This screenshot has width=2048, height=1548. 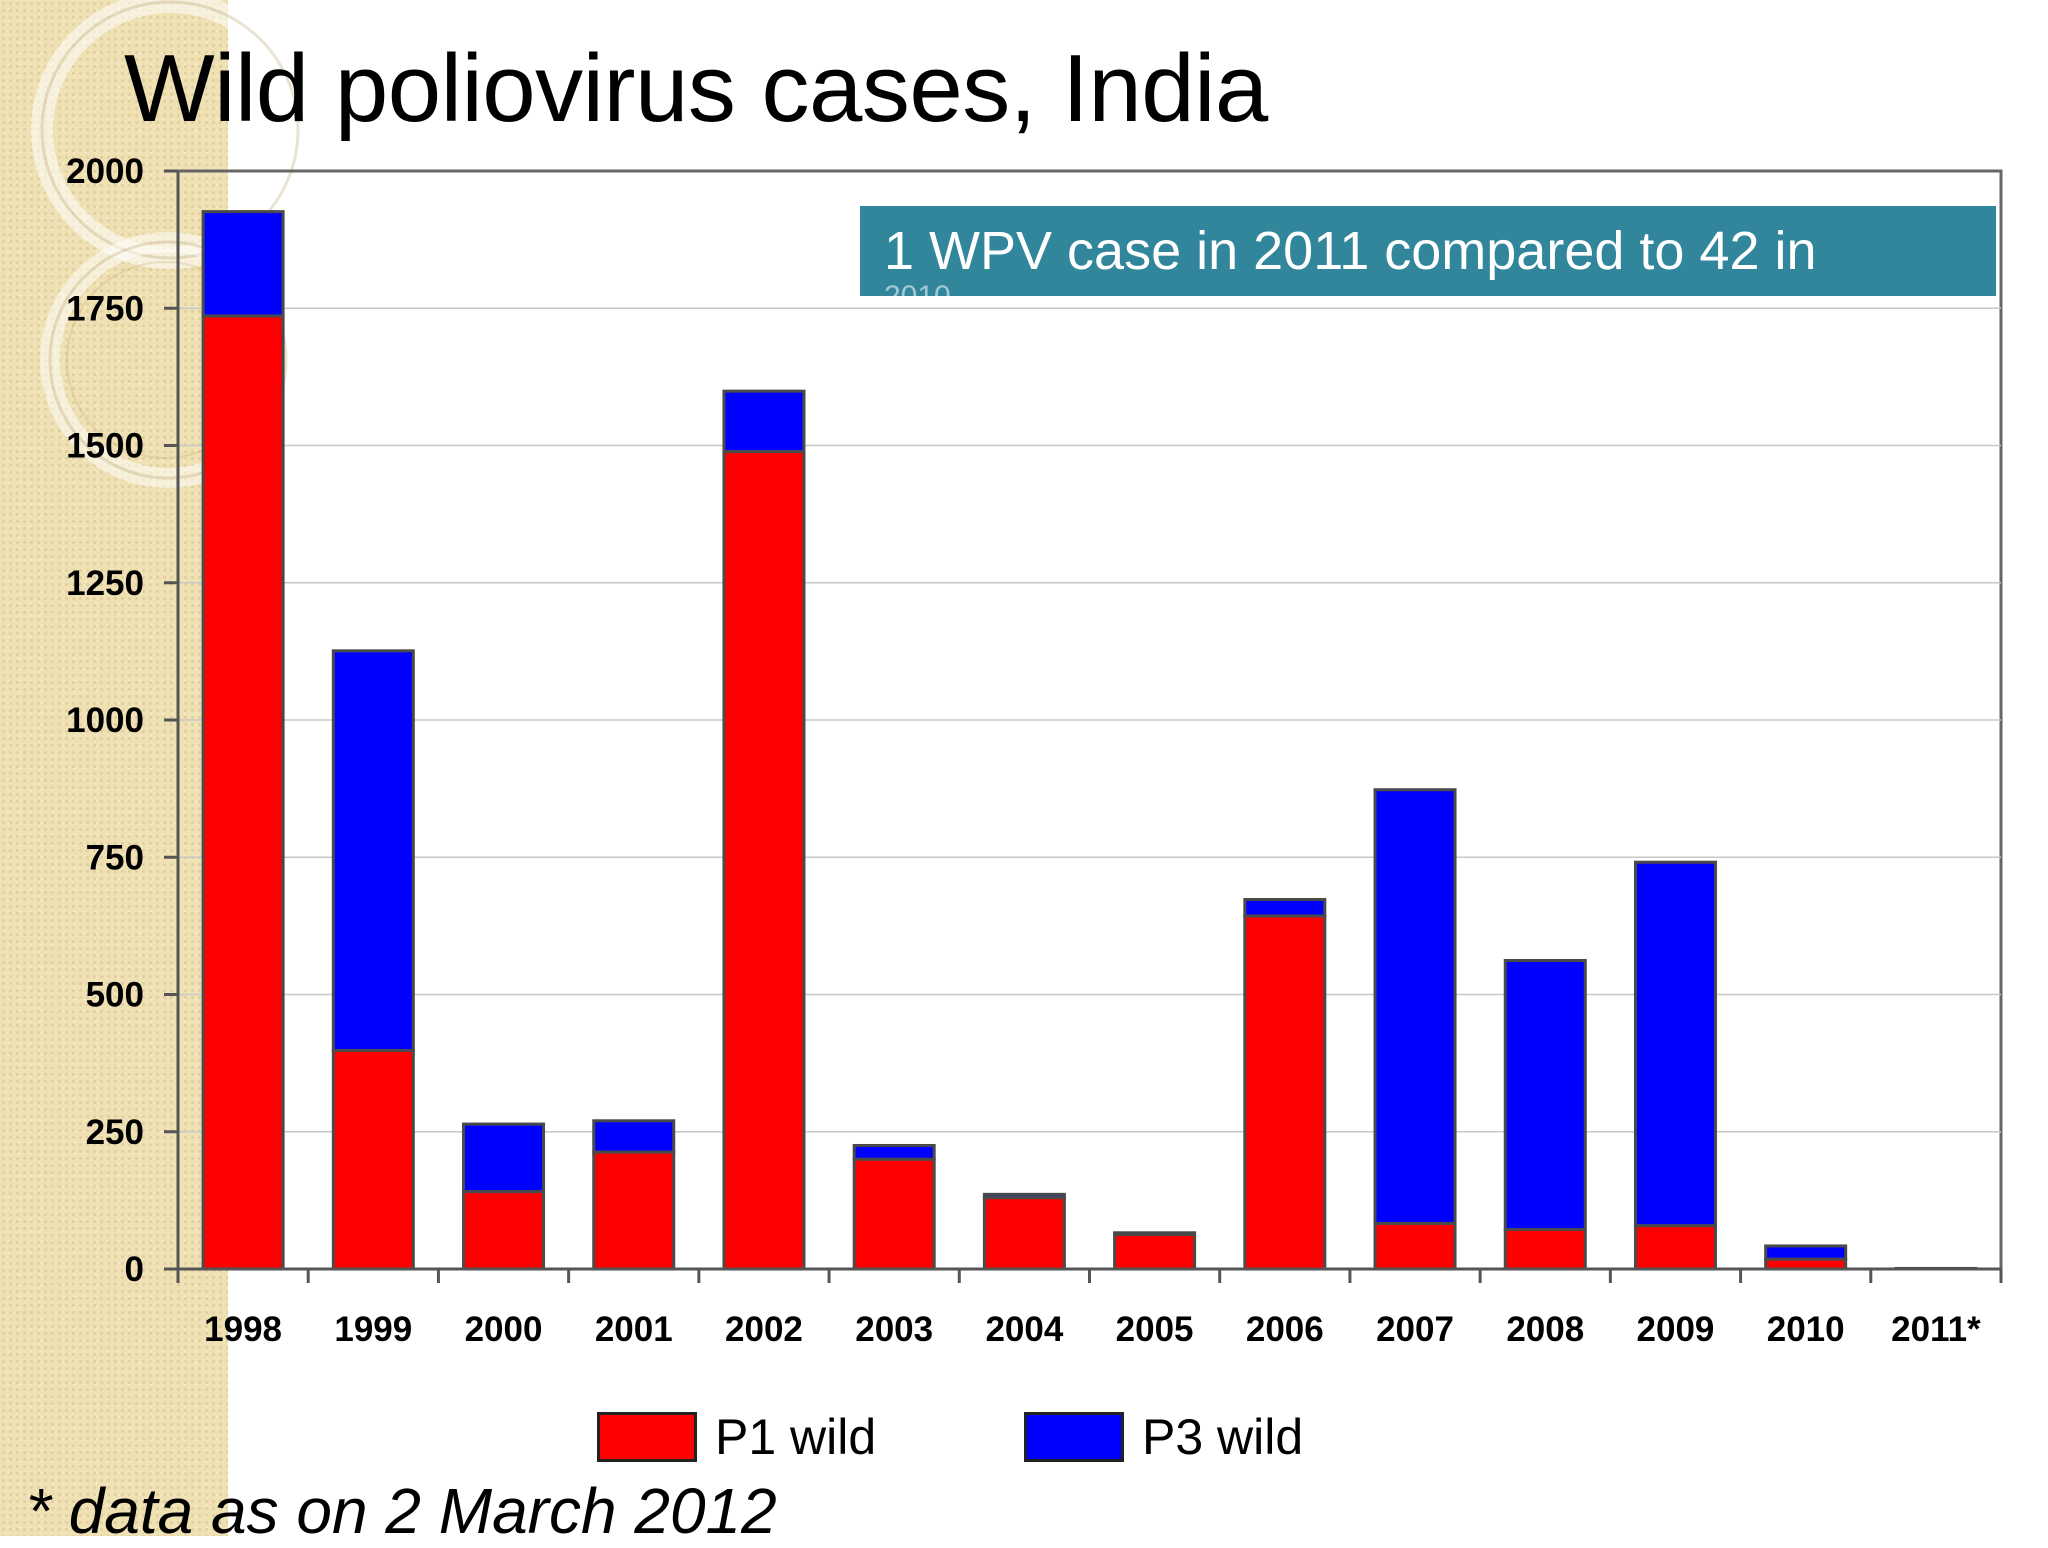 I want to click on y-tick-label: 250, so click(x=115, y=1132).